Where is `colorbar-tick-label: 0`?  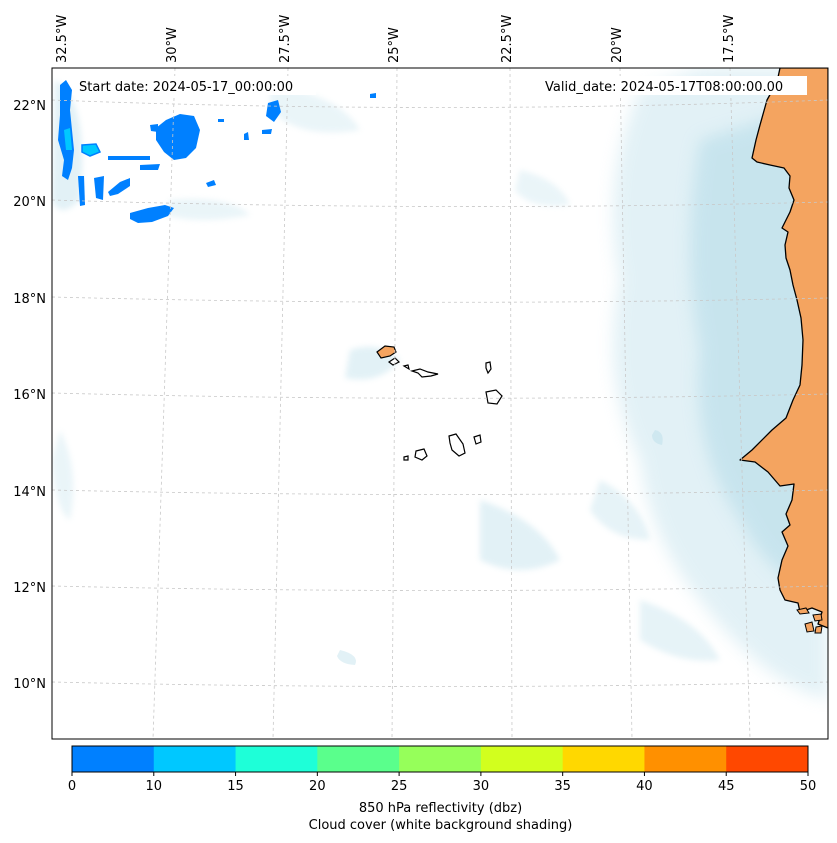
colorbar-tick-label: 0 is located at coordinates (72, 786).